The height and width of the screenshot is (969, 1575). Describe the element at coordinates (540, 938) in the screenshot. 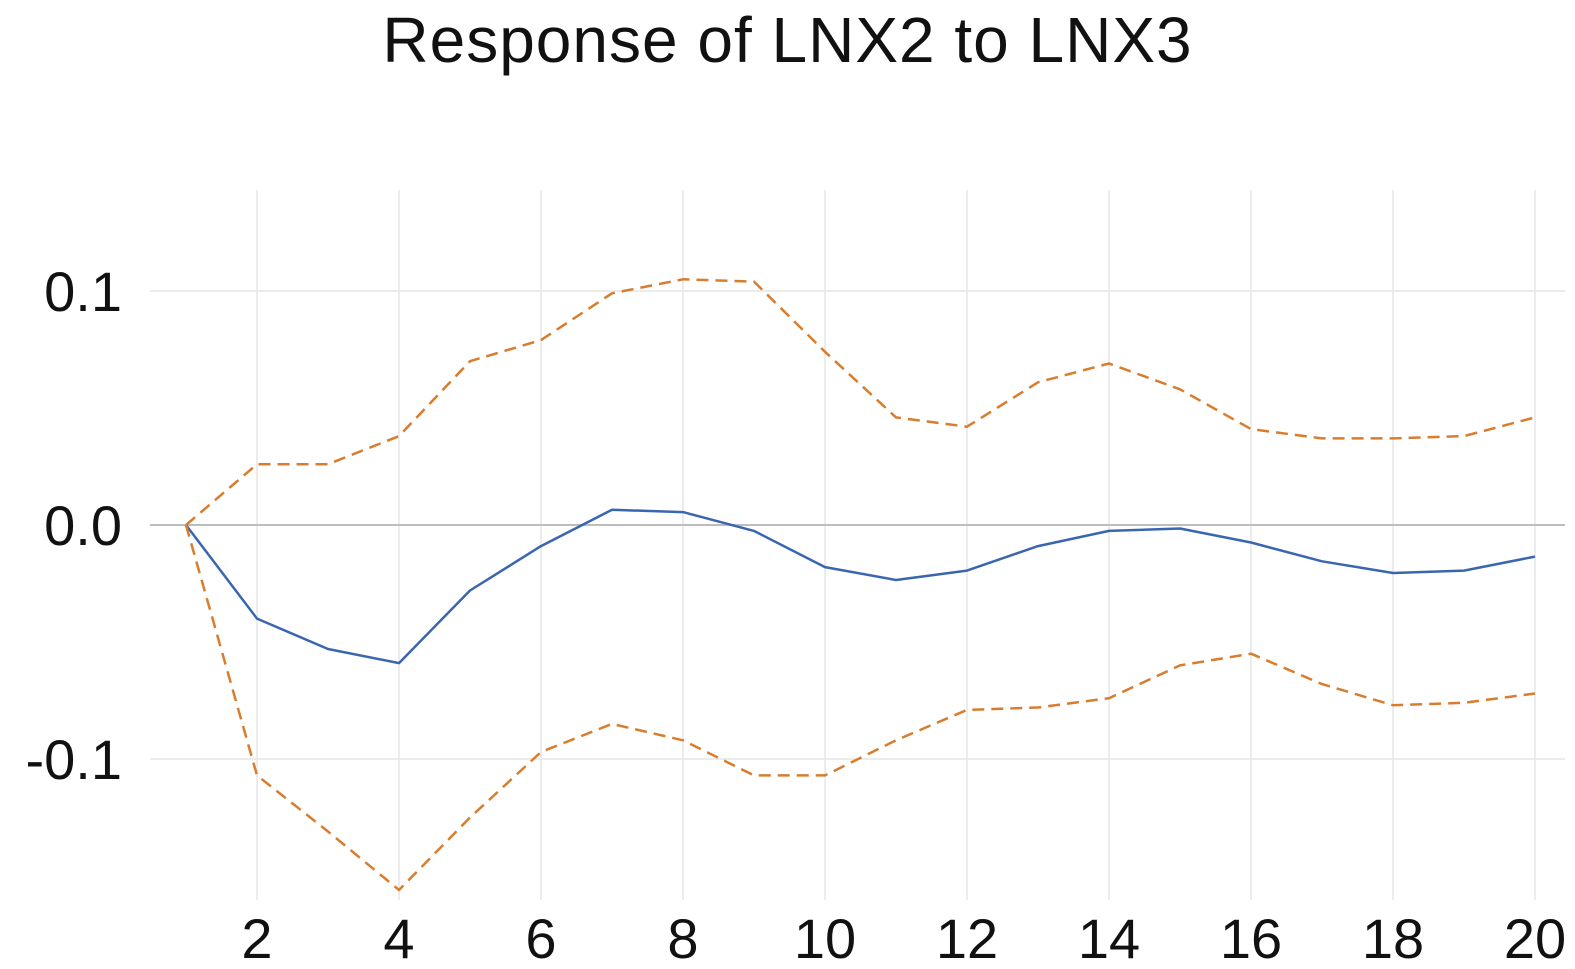

I see `x-tick-label: 6` at that location.